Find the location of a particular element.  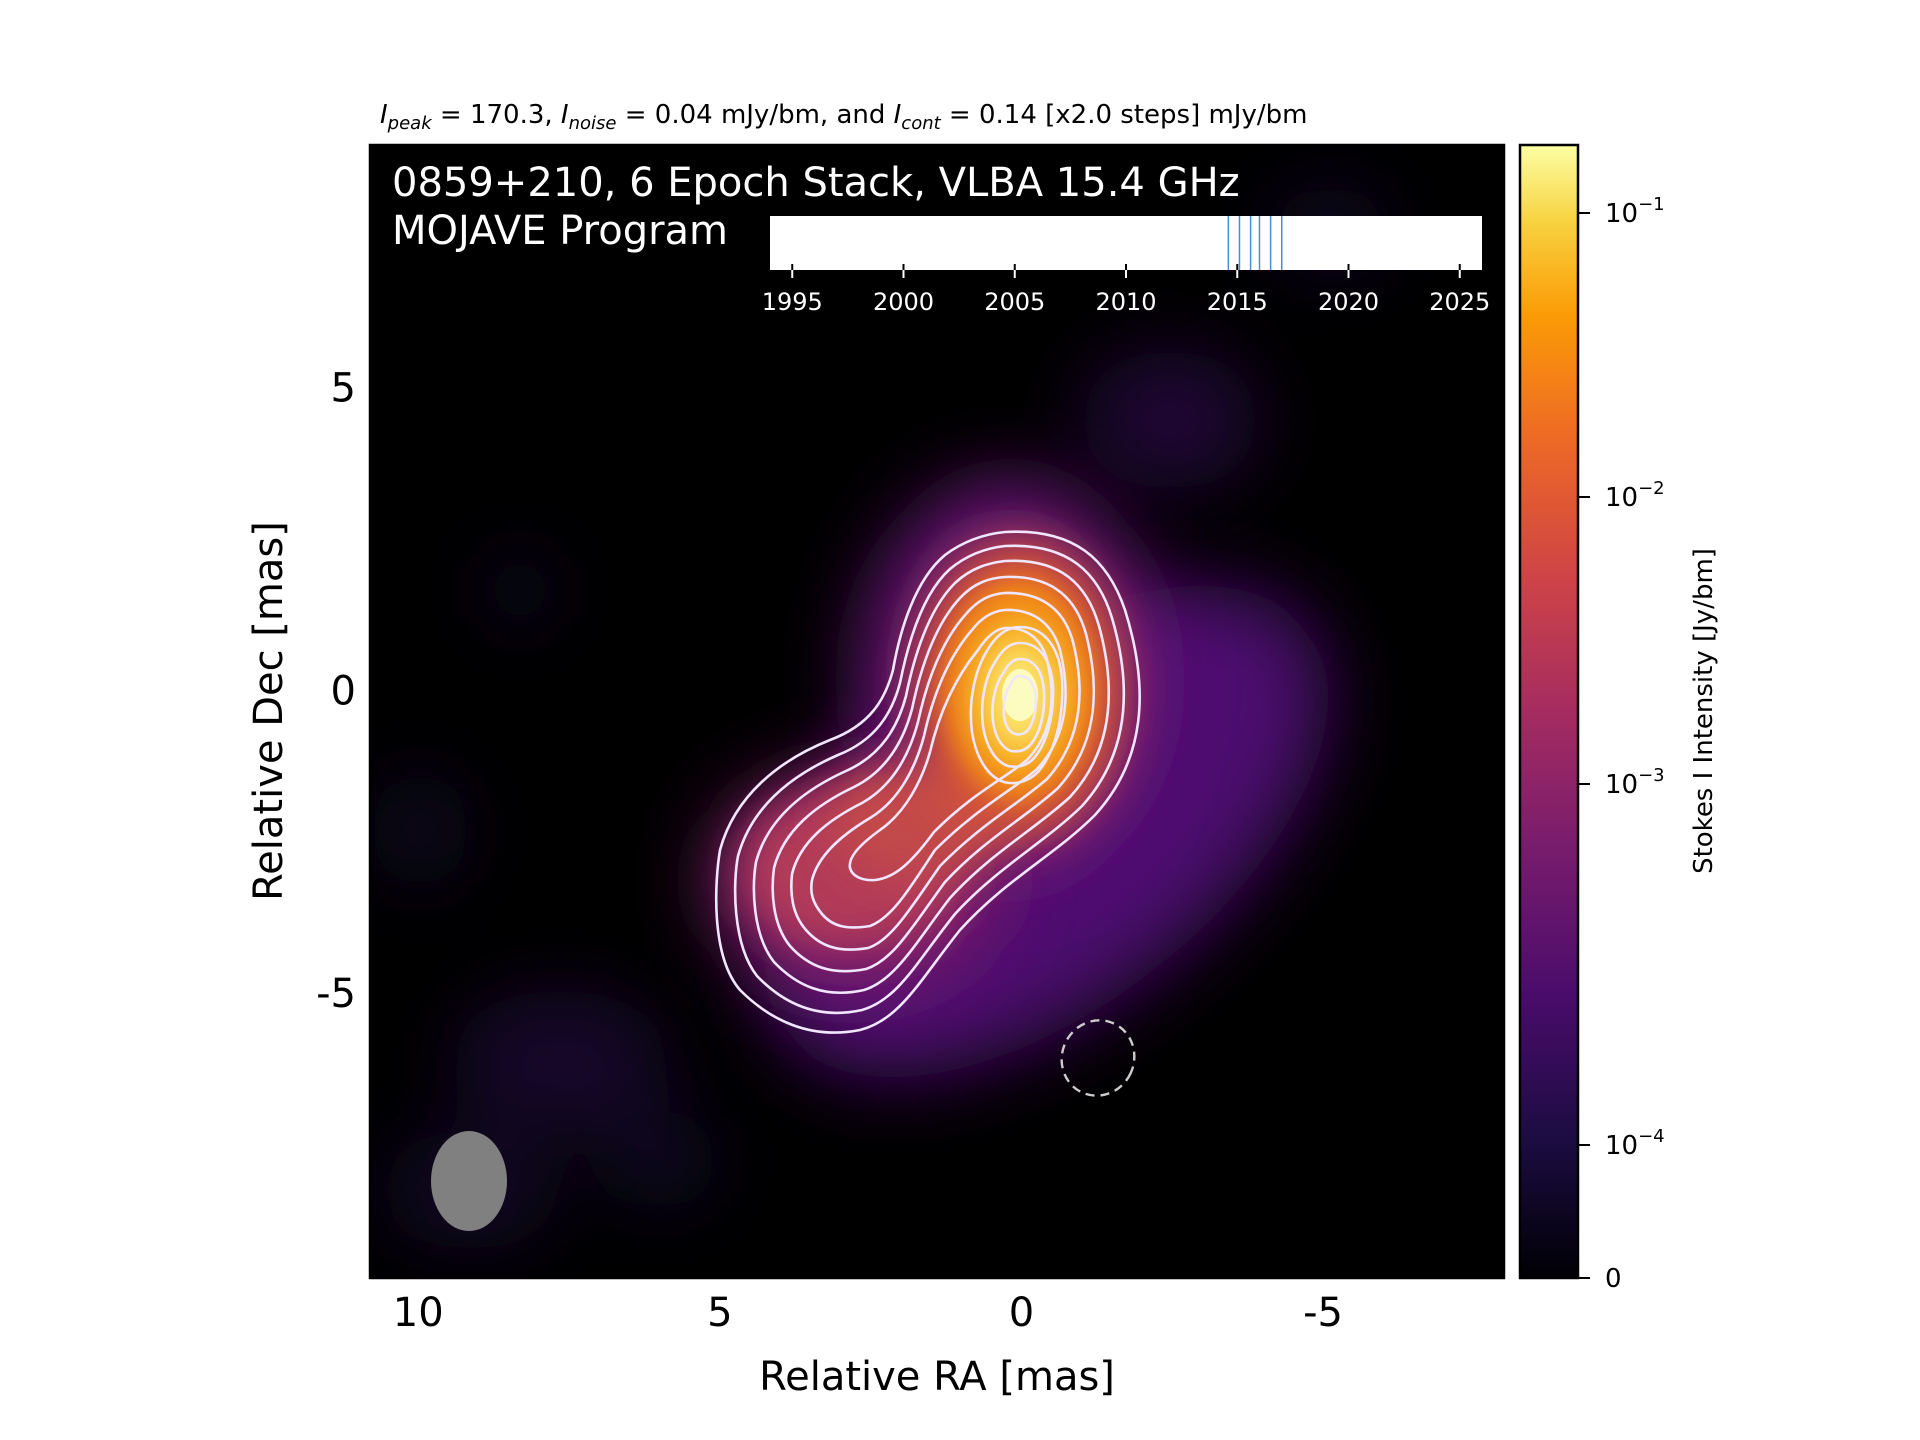

epoch-tick-labels: 1995 2000 2005 2010 2015 2020 2025 is located at coordinates (1126, 302).